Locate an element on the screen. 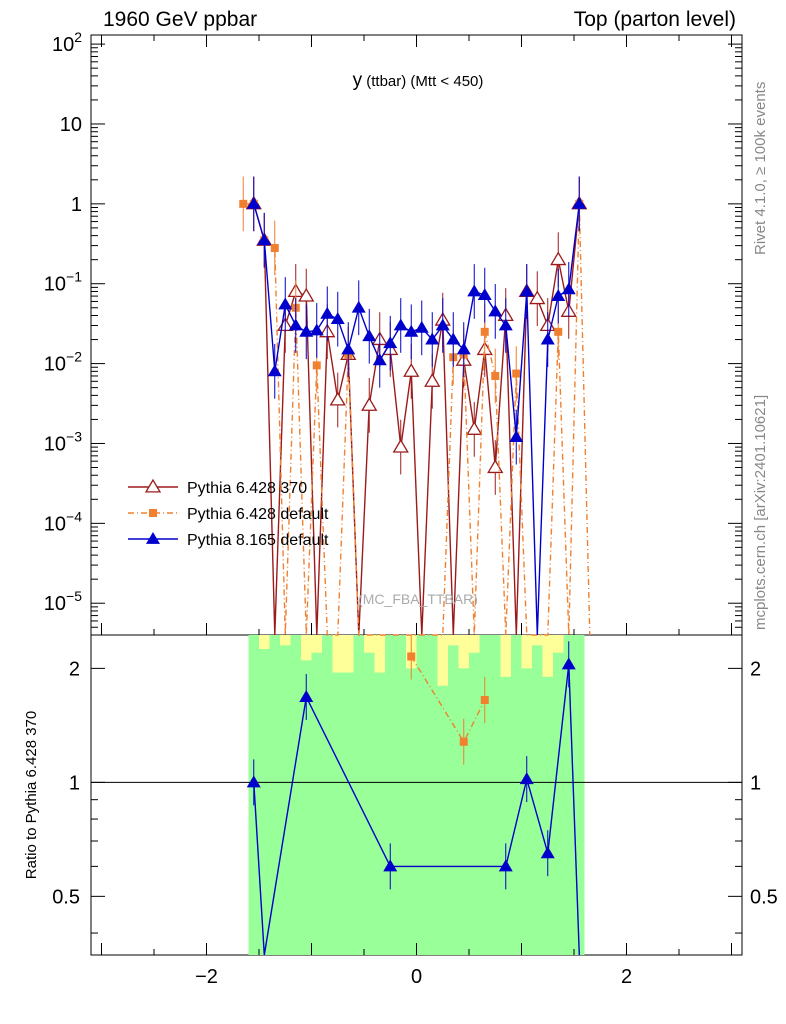 Image resolution: width=786 pixels, height=1024 pixels. y-tick-label: 10⁻² is located at coordinates (63, 362).